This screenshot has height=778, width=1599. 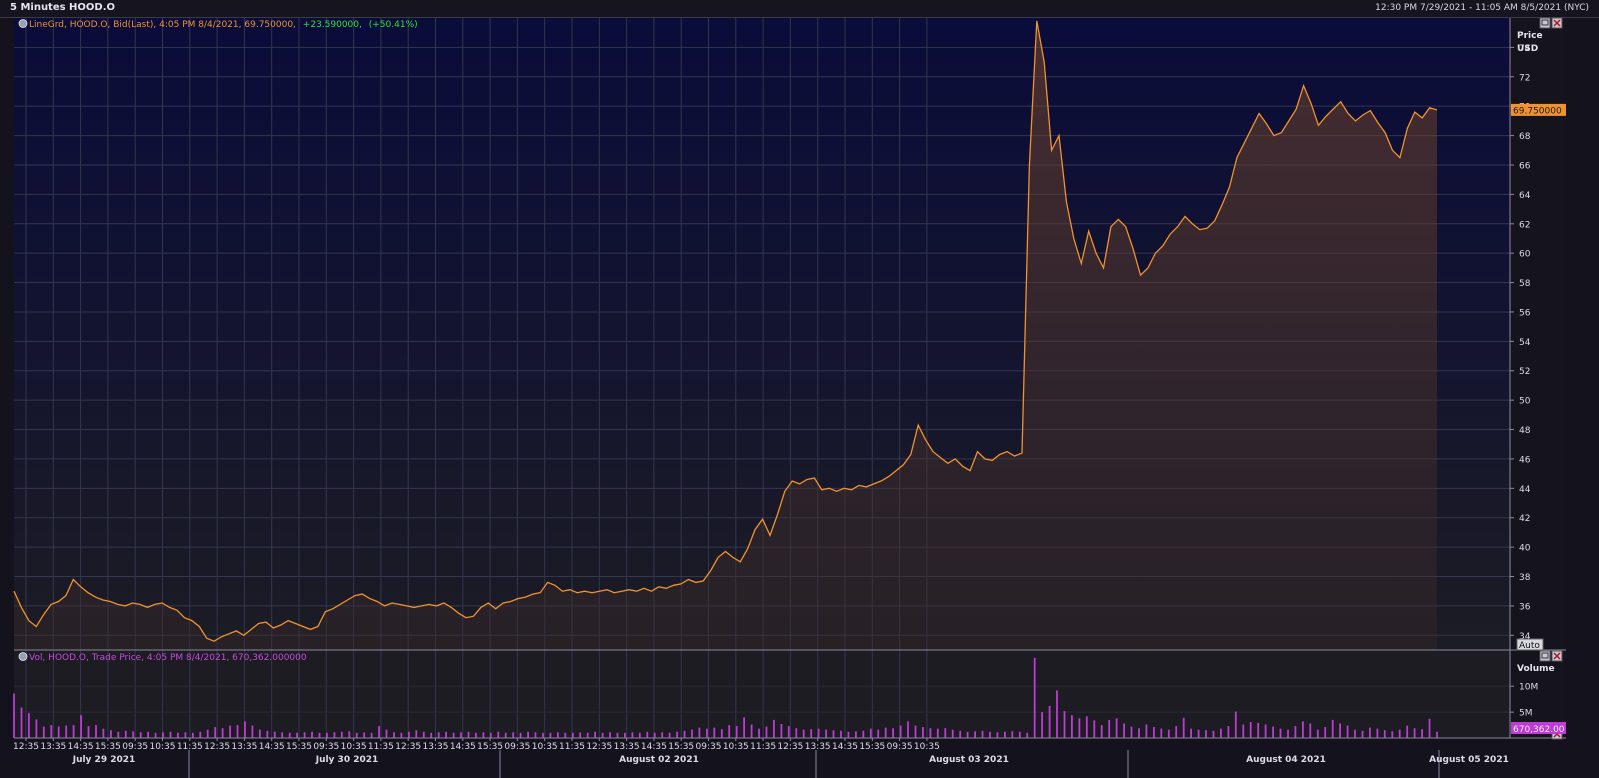 I want to click on last-price-label: 69.750000, so click(x=1537, y=111).